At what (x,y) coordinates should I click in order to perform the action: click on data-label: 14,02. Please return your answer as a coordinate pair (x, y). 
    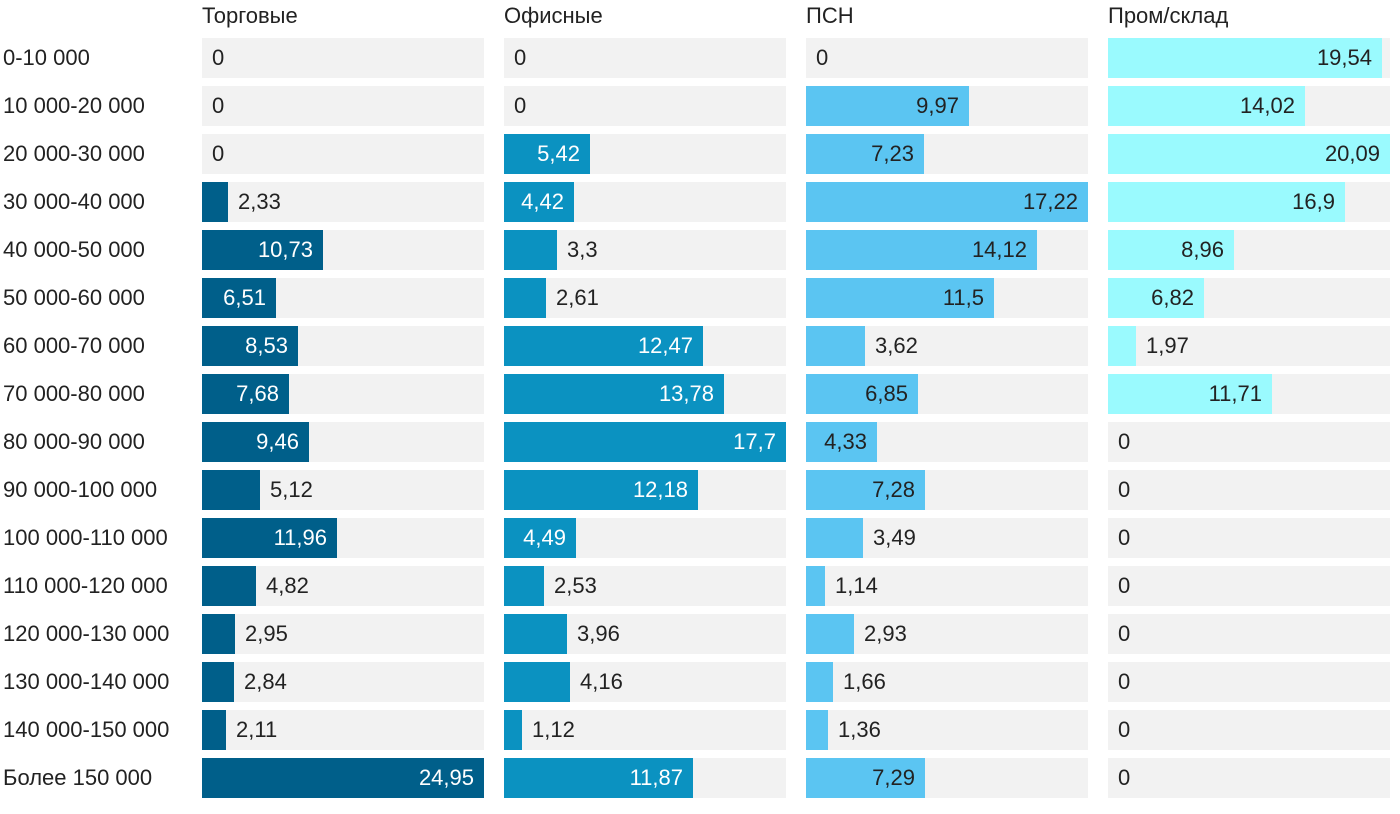
    Looking at the image, I should click on (1267, 105).